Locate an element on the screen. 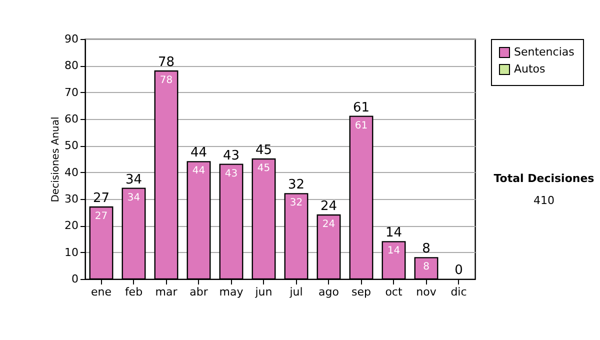  data-label: 61 is located at coordinates (361, 126).